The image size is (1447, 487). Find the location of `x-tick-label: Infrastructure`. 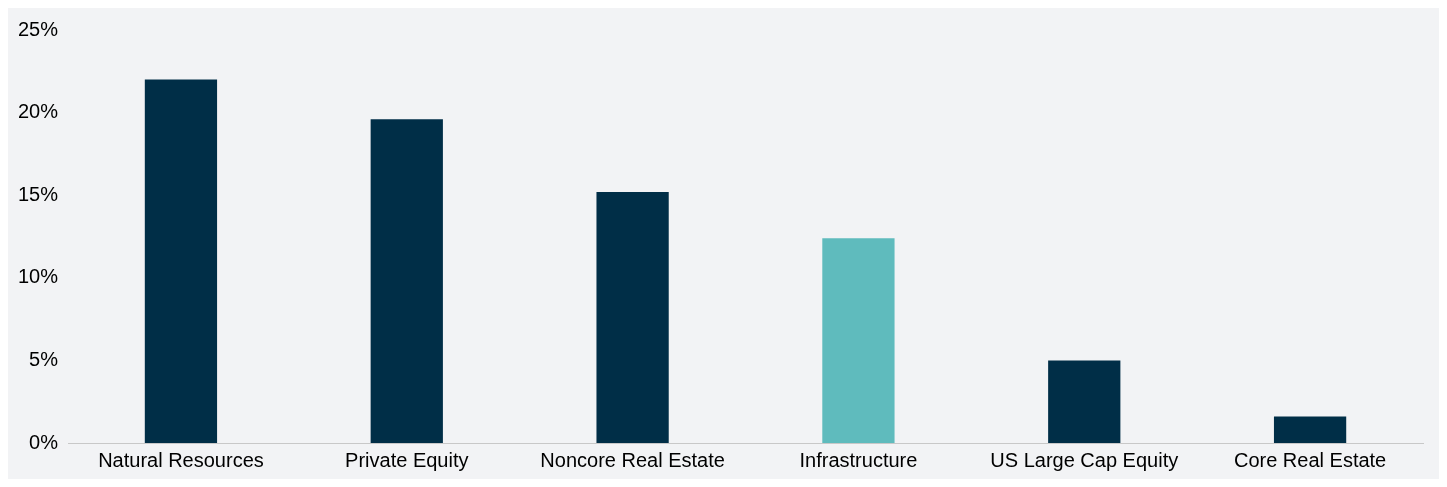

x-tick-label: Infrastructure is located at coordinates (858, 459).